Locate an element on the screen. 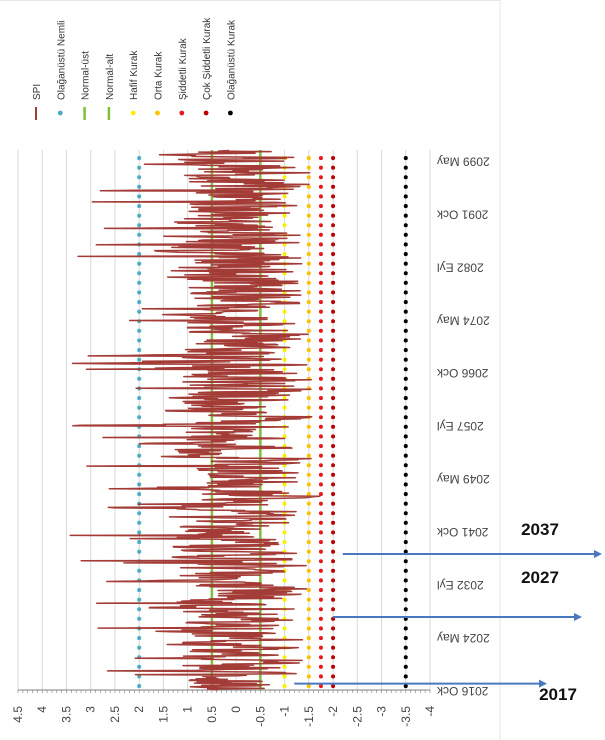  time-tick-label: 2032 Eyl is located at coordinates (460, 585).